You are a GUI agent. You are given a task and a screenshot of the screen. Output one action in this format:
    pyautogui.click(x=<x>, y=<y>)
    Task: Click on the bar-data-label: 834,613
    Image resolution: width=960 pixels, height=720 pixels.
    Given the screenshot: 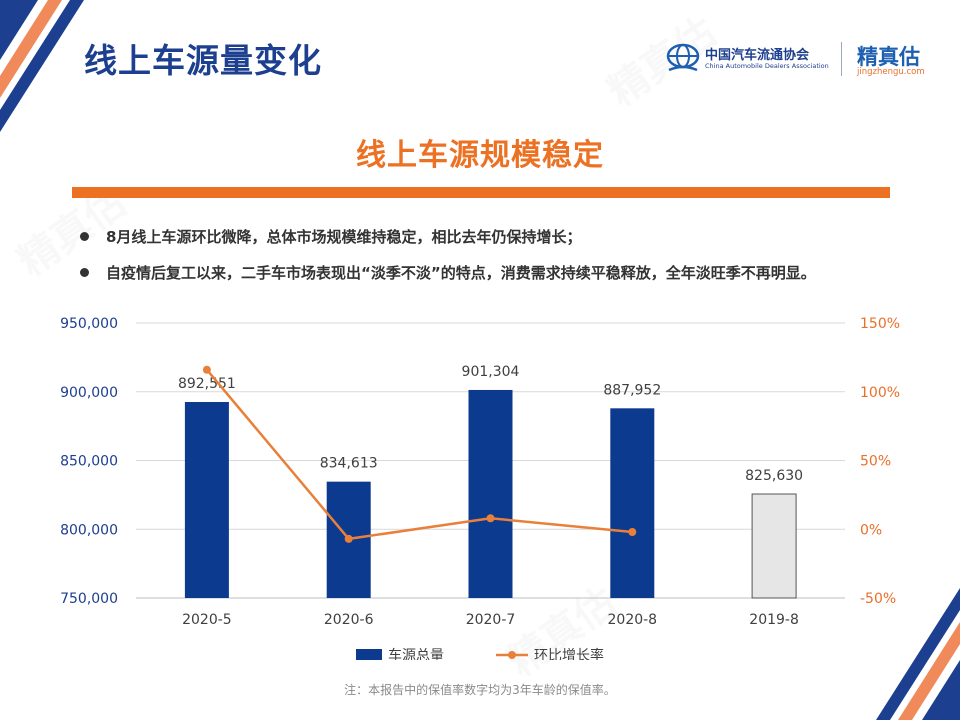 What is the action you would take?
    pyautogui.click(x=349, y=464)
    